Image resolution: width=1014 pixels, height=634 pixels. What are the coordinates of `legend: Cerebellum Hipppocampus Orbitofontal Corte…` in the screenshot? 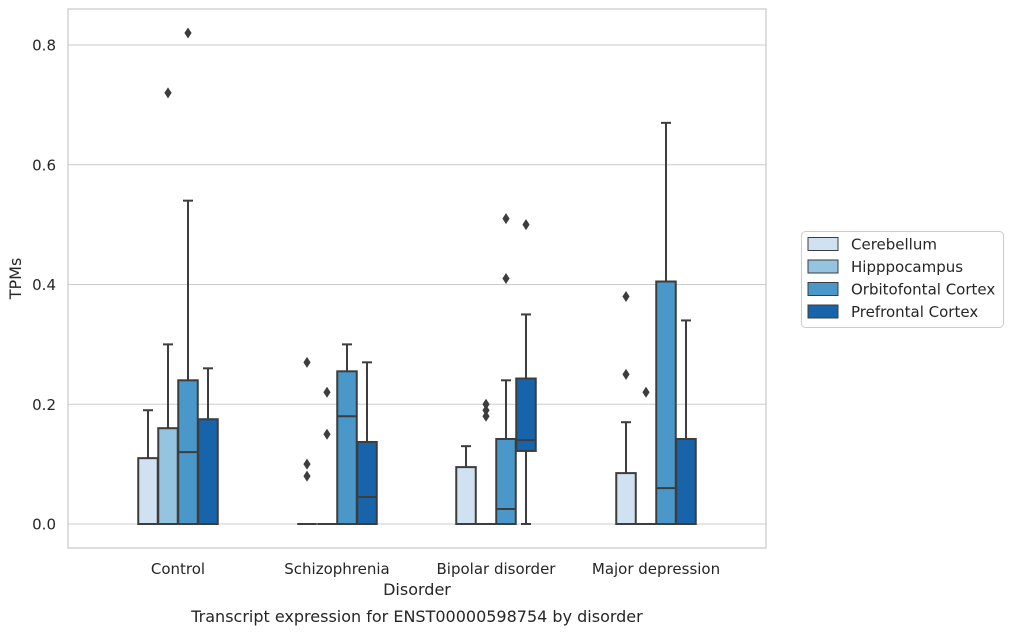 It's located at (902, 279).